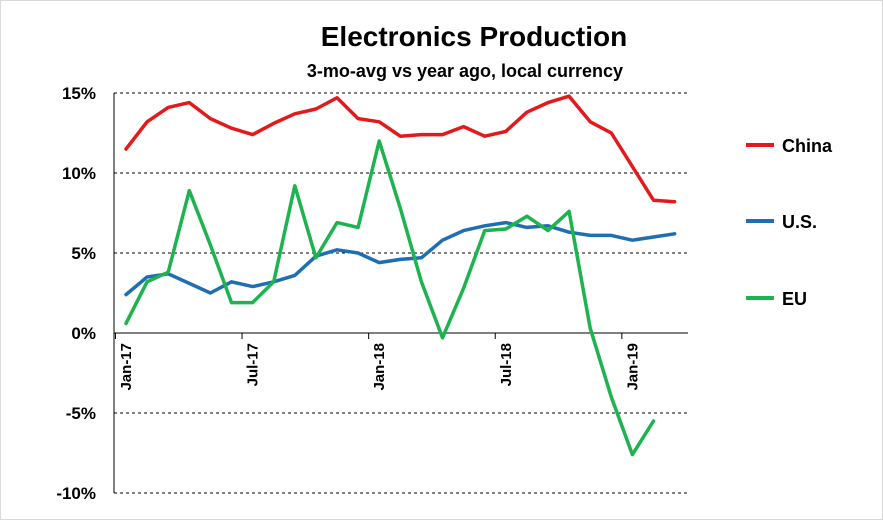 The height and width of the screenshot is (520, 883). Describe the element at coordinates (400, 258) in the screenshot. I see `series-line-u-s` at that location.